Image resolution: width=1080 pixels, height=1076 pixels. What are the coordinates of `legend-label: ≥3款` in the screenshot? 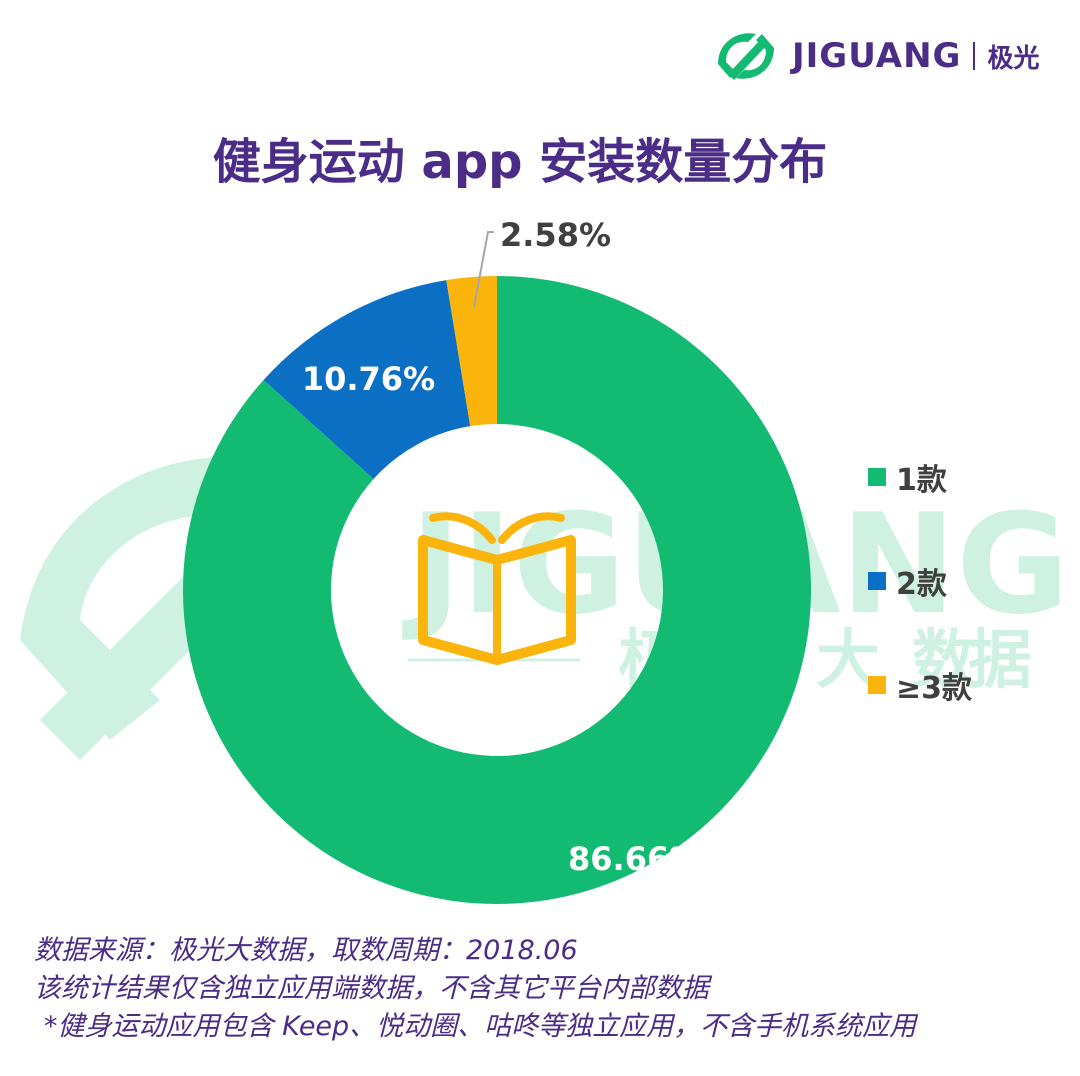 It's located at (934, 688).